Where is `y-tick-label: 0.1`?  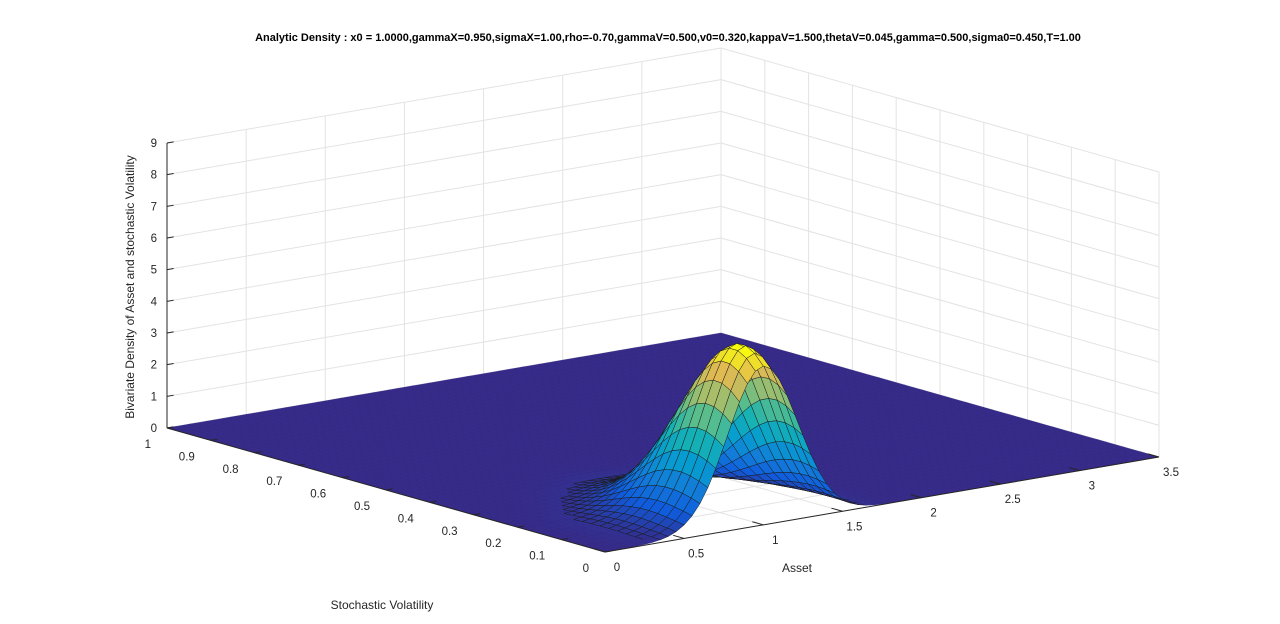 y-tick-label: 0.1 is located at coordinates (537, 557).